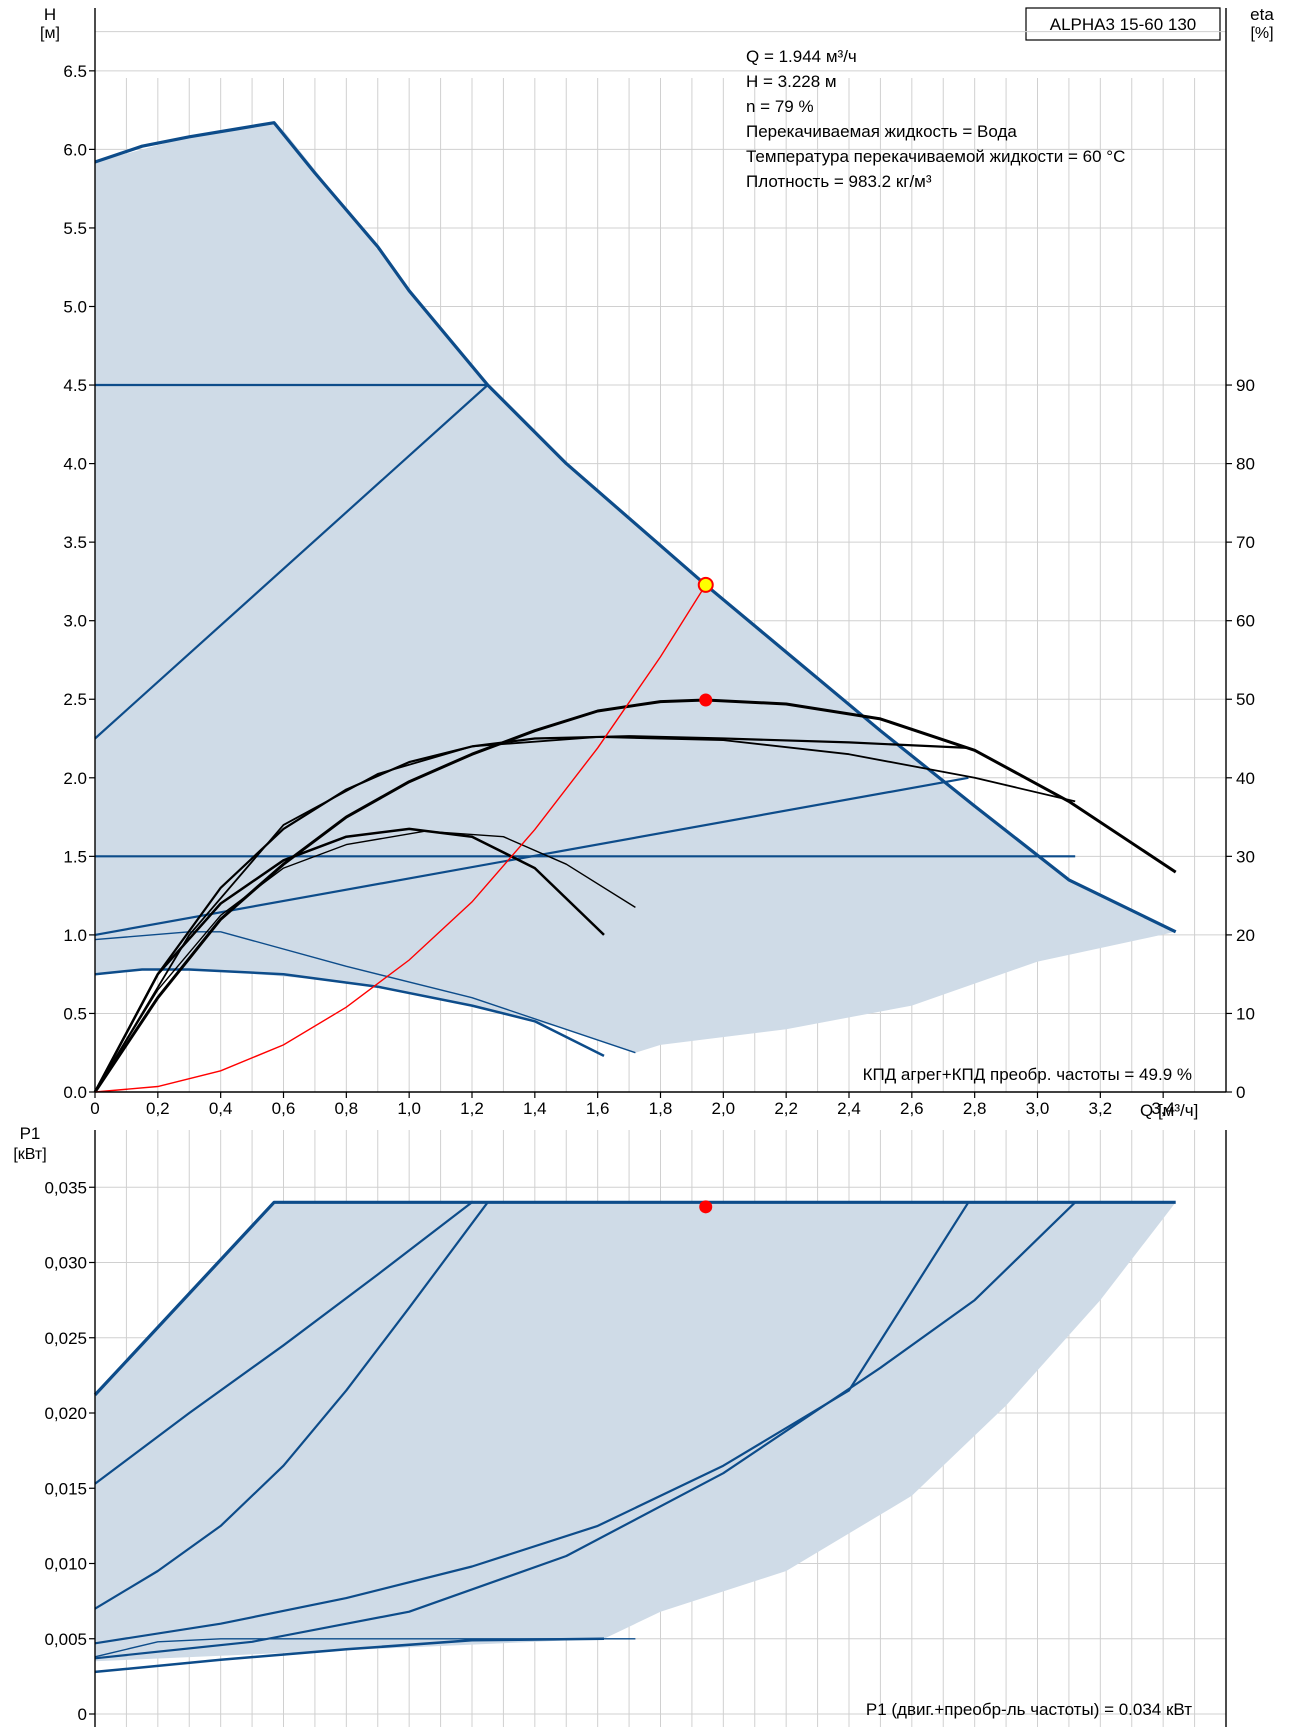 The height and width of the screenshot is (1727, 1292). Describe the element at coordinates (706, 700) in the screenshot. I see `duty-point-efficiency-marker` at that location.